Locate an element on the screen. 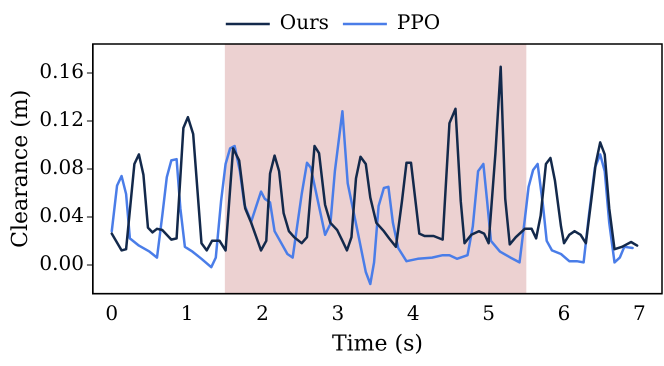 The height and width of the screenshot is (366, 664). y-axis-title: Clearance (m) is located at coordinates (20, 169).